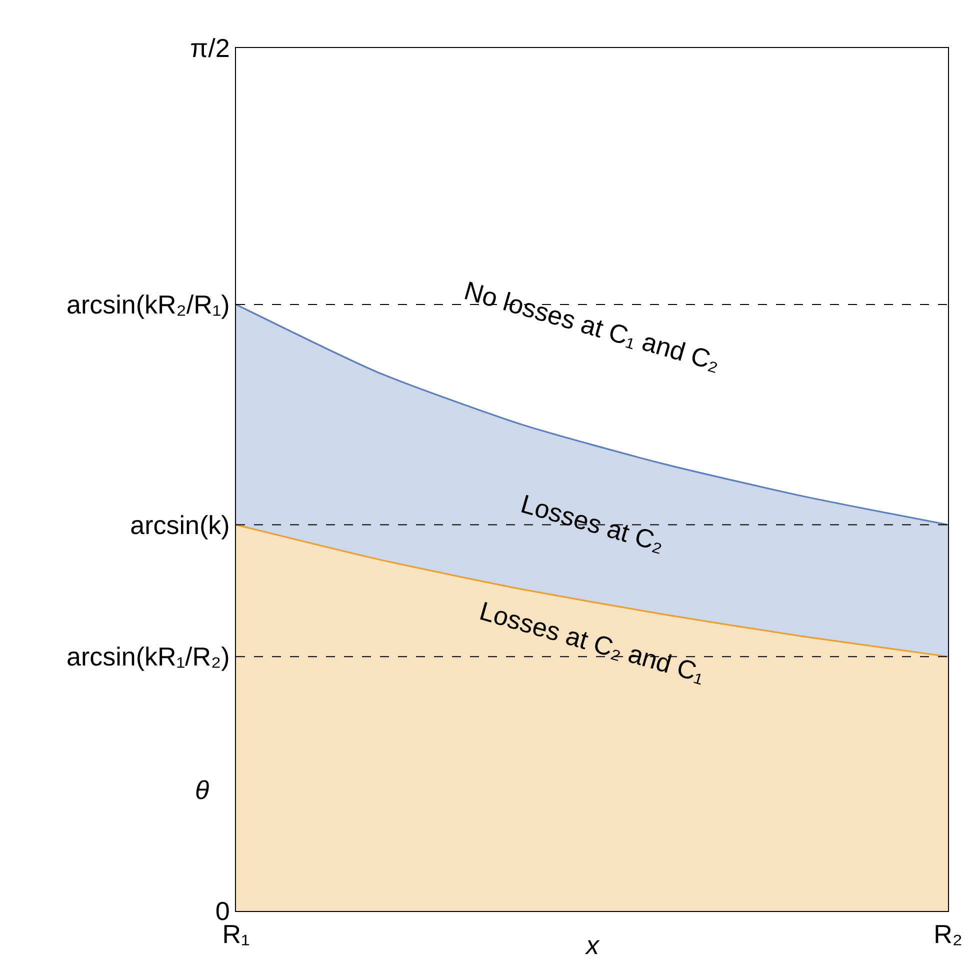  Describe the element at coordinates (592, 945) in the screenshot. I see `x-axis-title: x` at that location.